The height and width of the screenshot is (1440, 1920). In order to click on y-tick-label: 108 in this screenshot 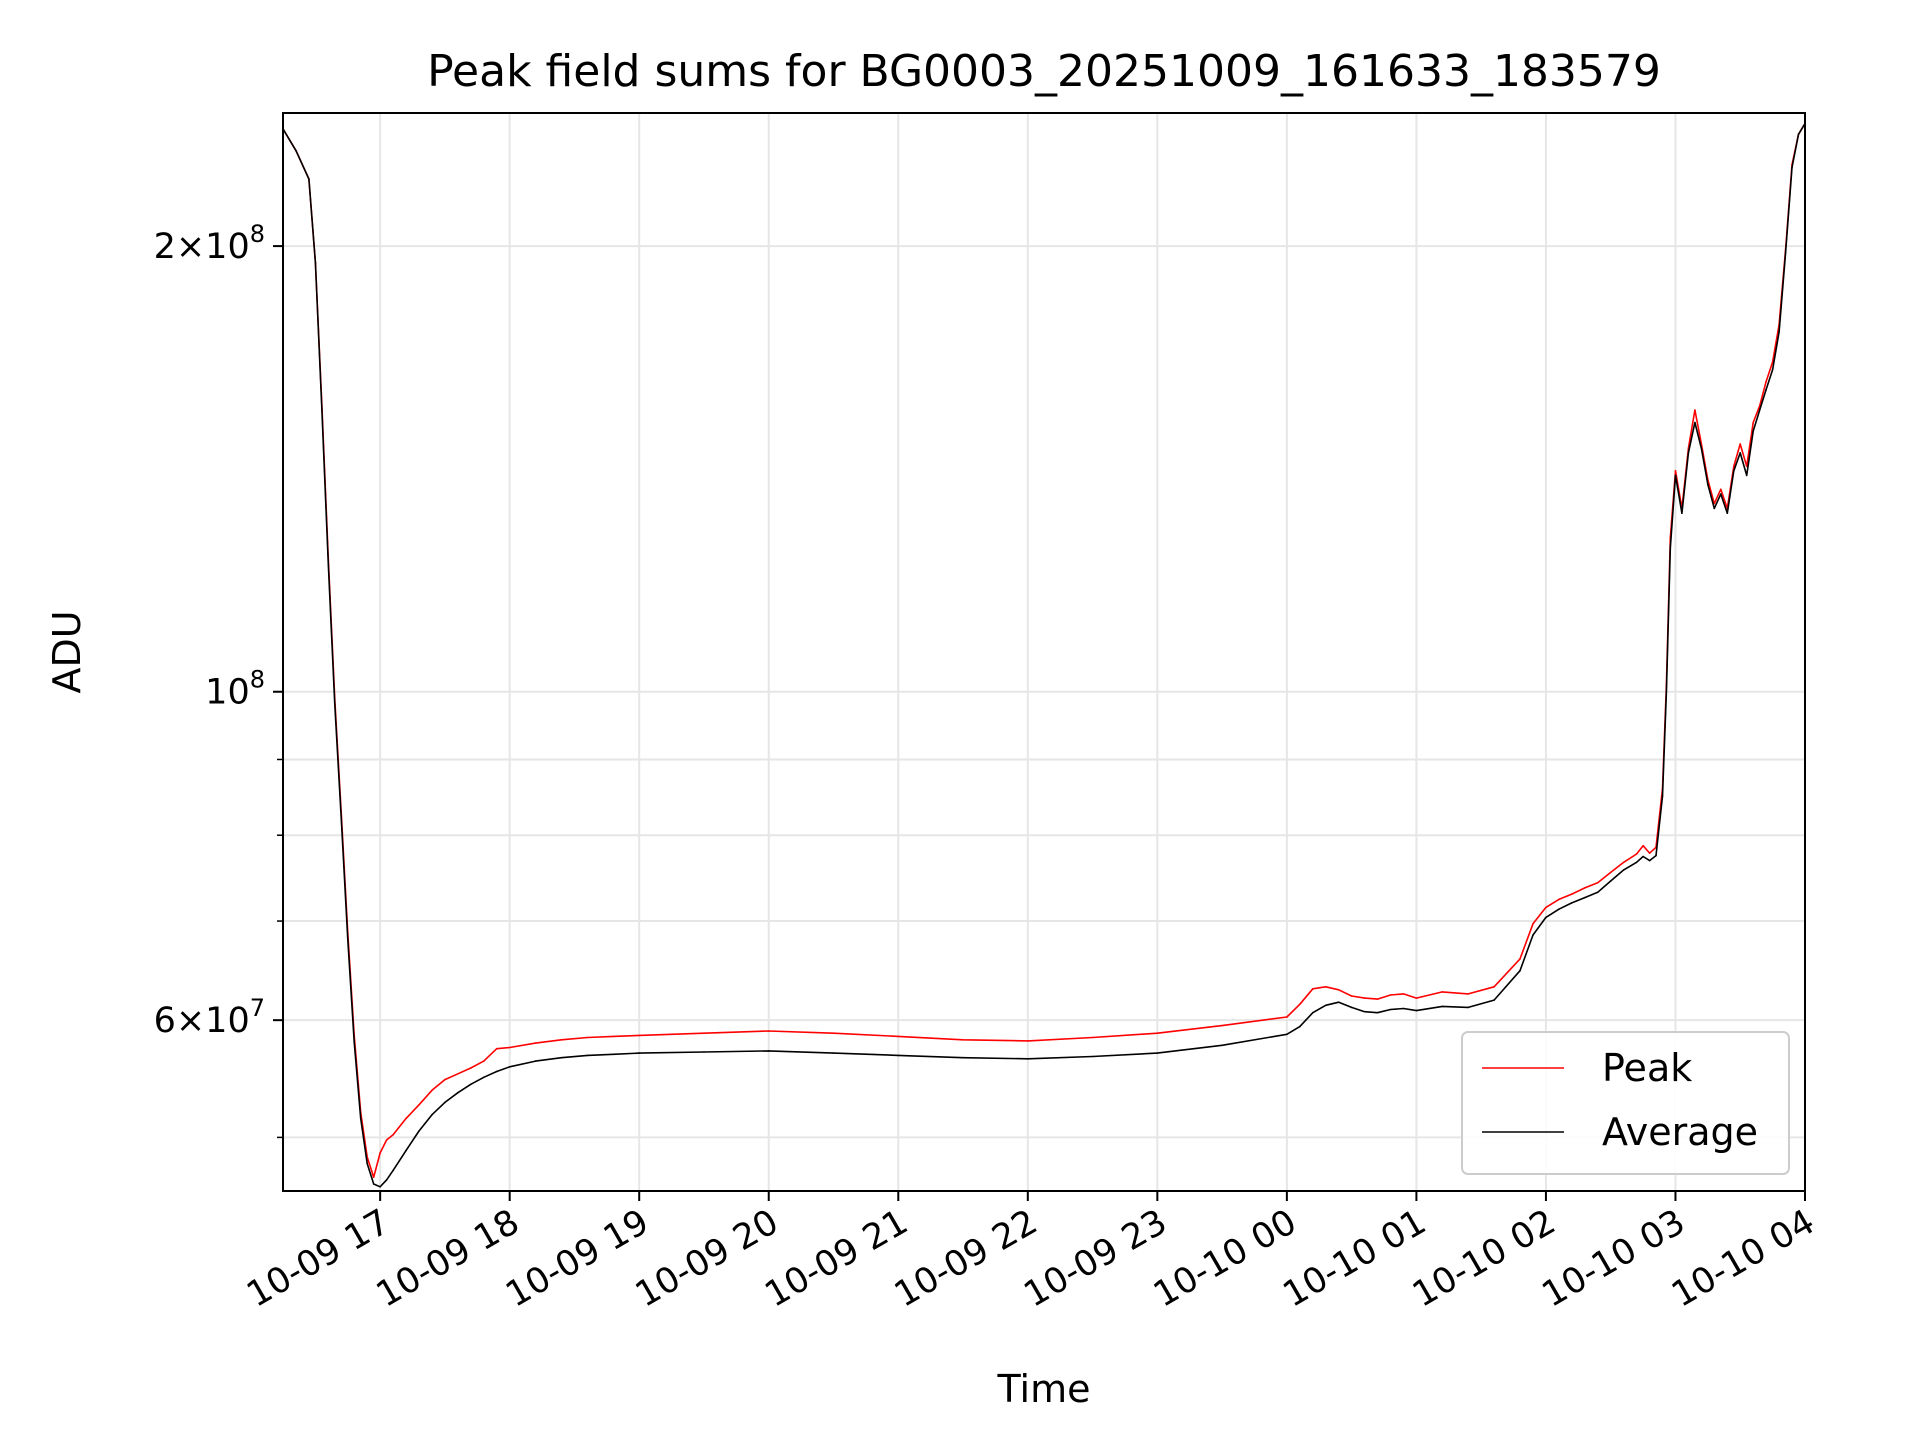, I will do `click(235, 689)`.